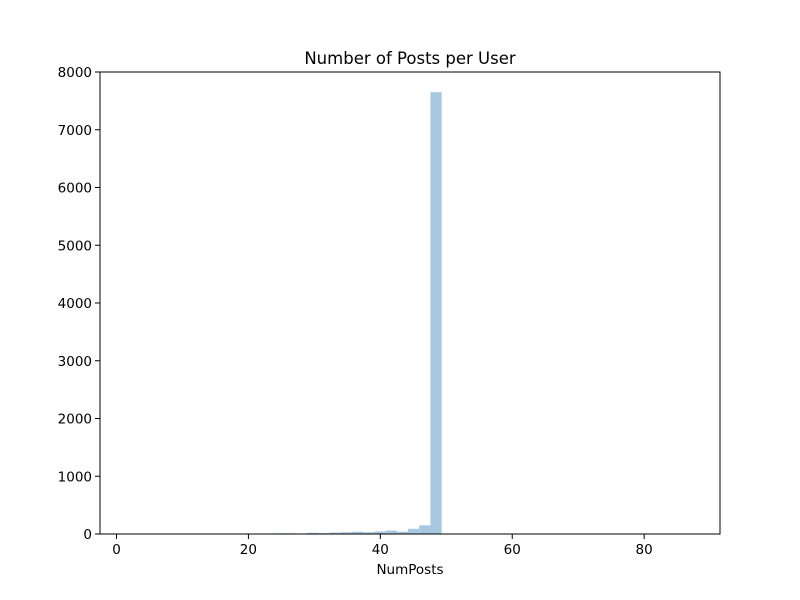  I want to click on chart-title: Number of Posts per User, so click(410, 58).